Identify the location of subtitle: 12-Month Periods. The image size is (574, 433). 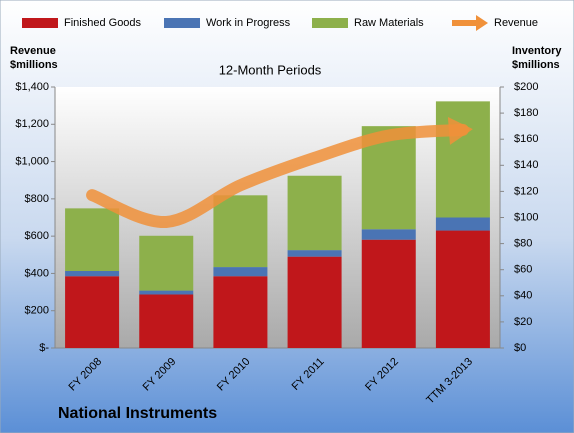
(270, 69).